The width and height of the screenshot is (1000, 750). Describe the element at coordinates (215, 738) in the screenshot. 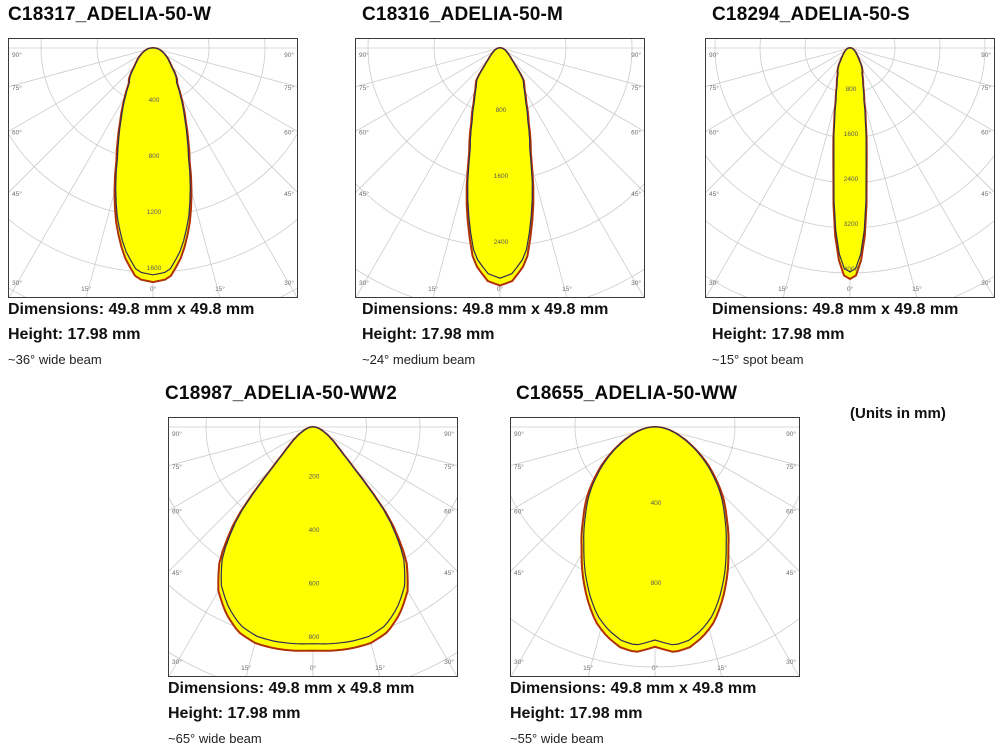

I see `beam-angle-text: ~65° wide beam` at that location.